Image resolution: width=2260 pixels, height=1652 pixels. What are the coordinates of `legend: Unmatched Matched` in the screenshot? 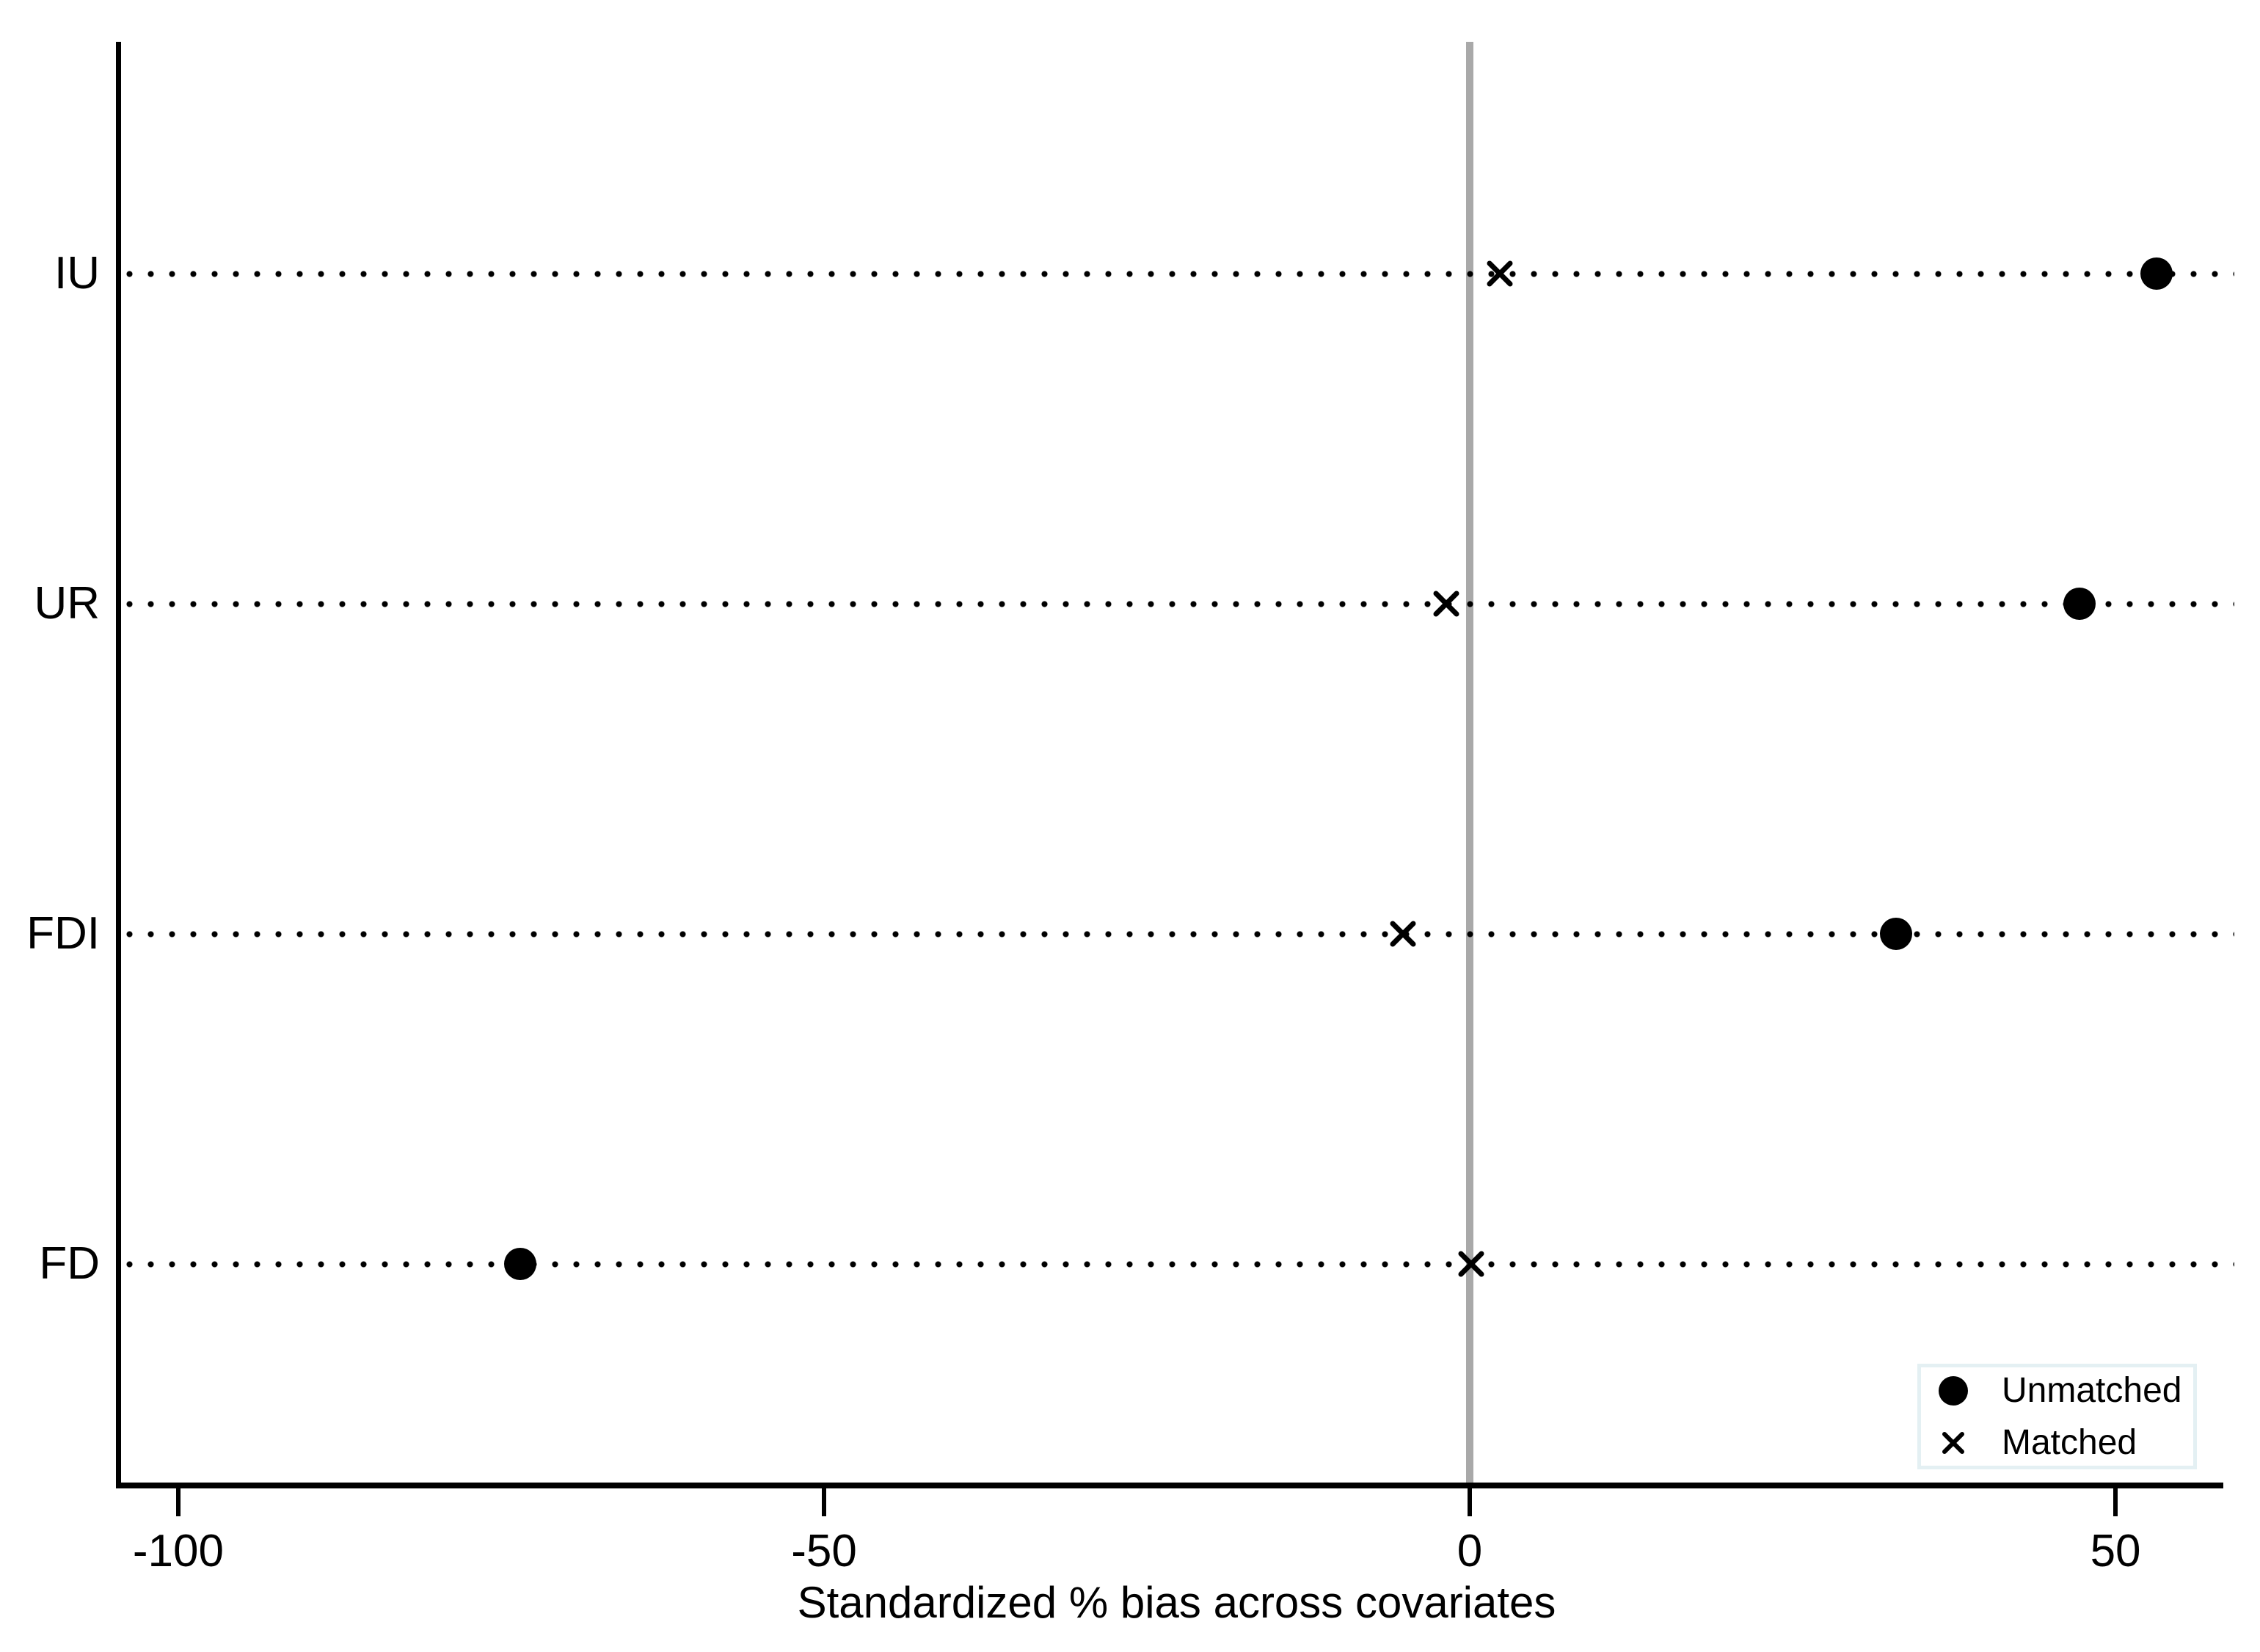 It's located at (2057, 1416).